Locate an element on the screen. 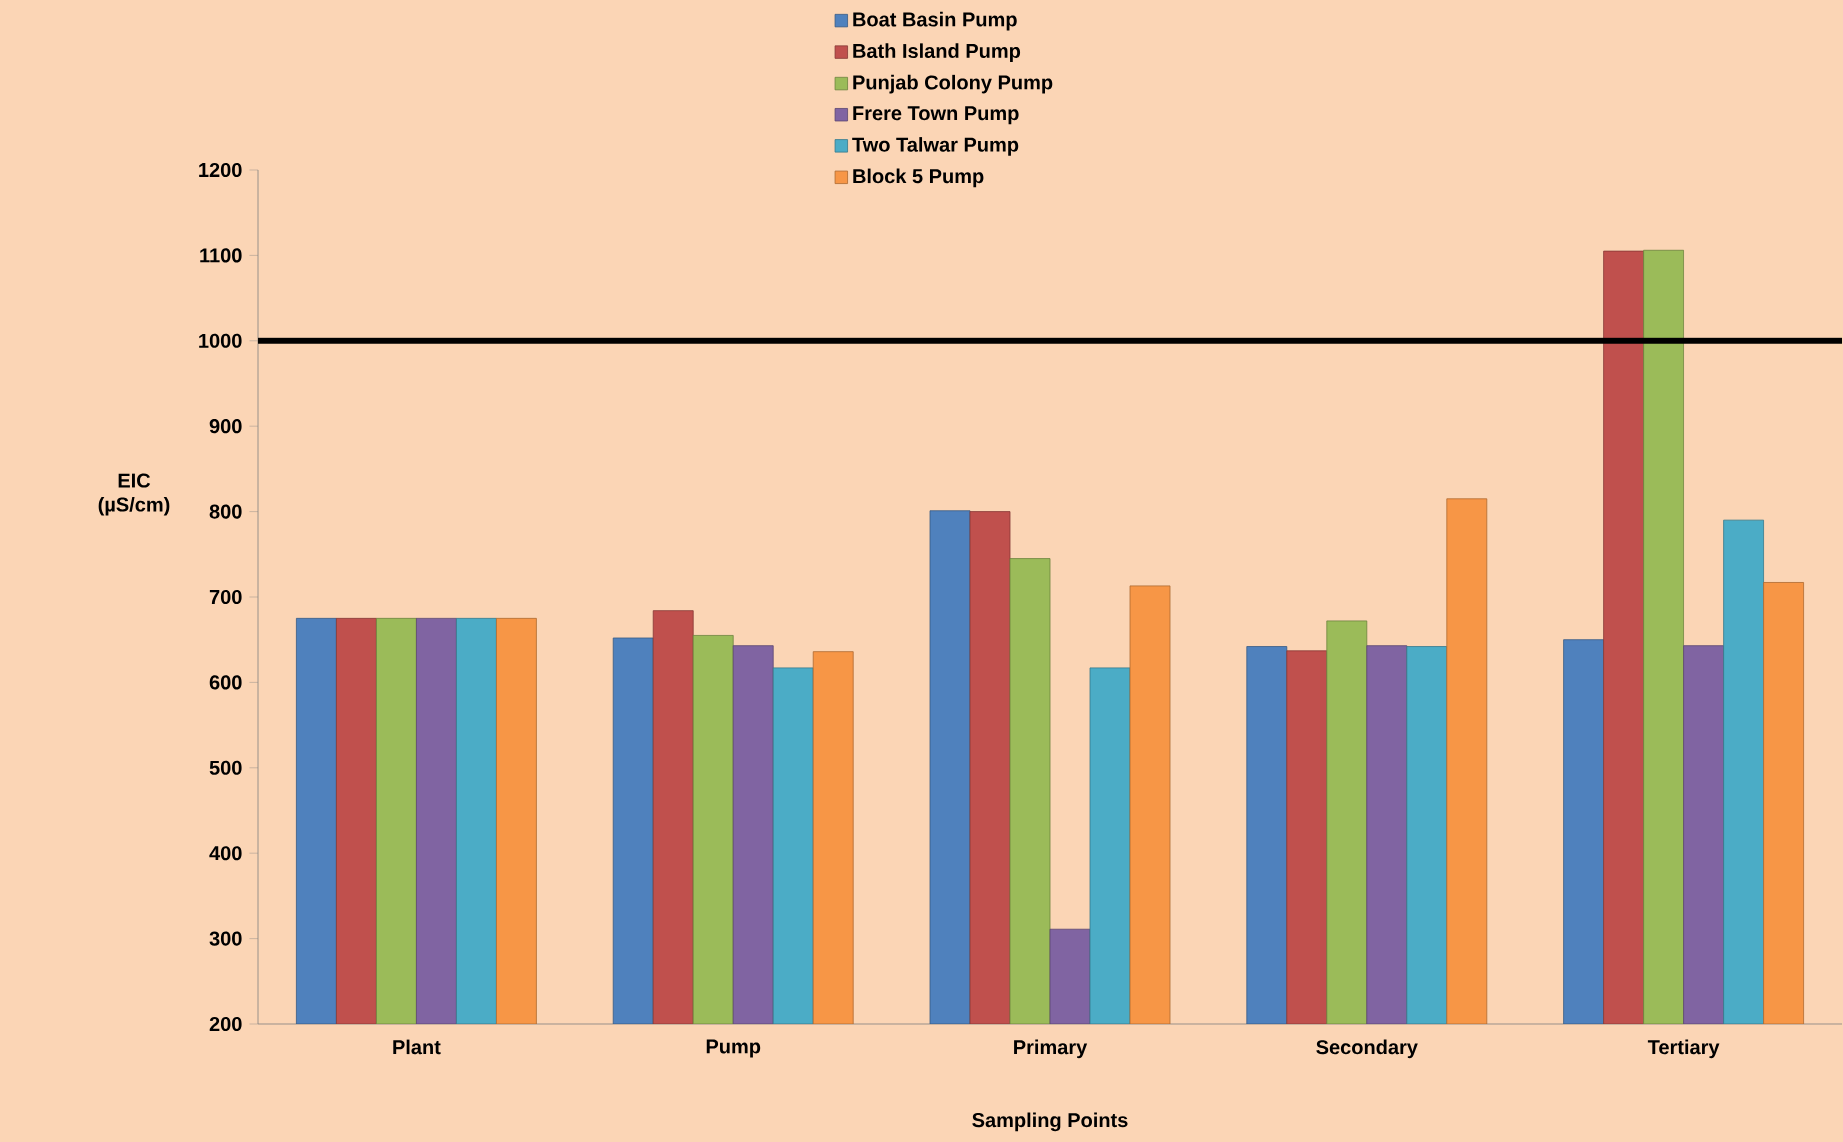 This screenshot has width=1843, height=1142. y-axis-title: EIC (µS/cm) is located at coordinates (134, 494).